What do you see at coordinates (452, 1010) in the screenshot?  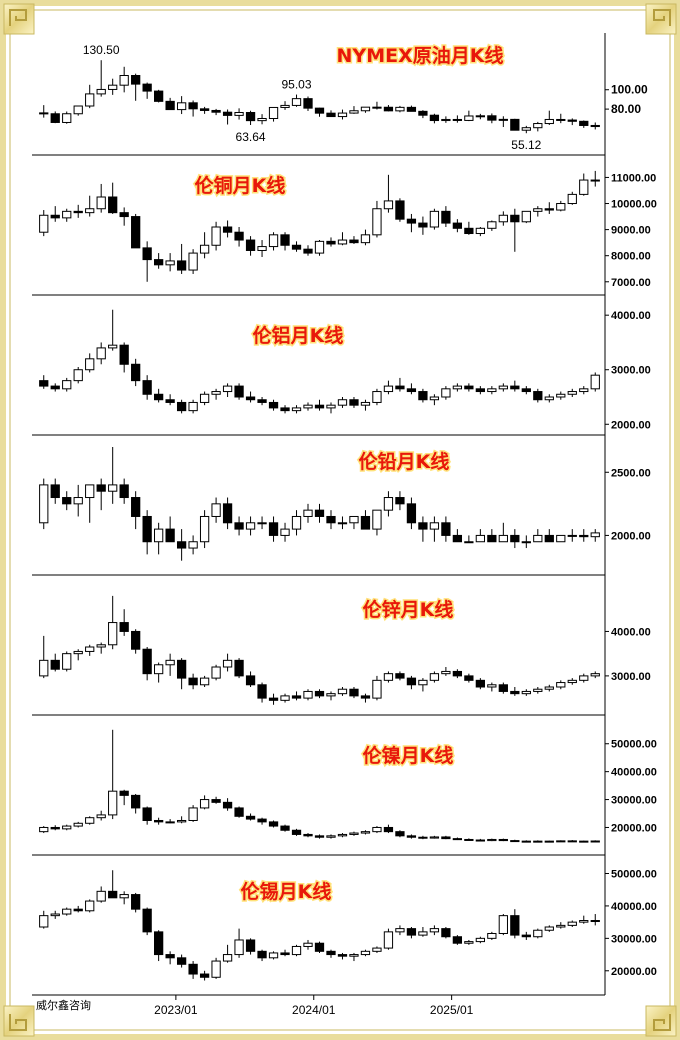 I see `x-tick-label: 2025/01` at bounding box center [452, 1010].